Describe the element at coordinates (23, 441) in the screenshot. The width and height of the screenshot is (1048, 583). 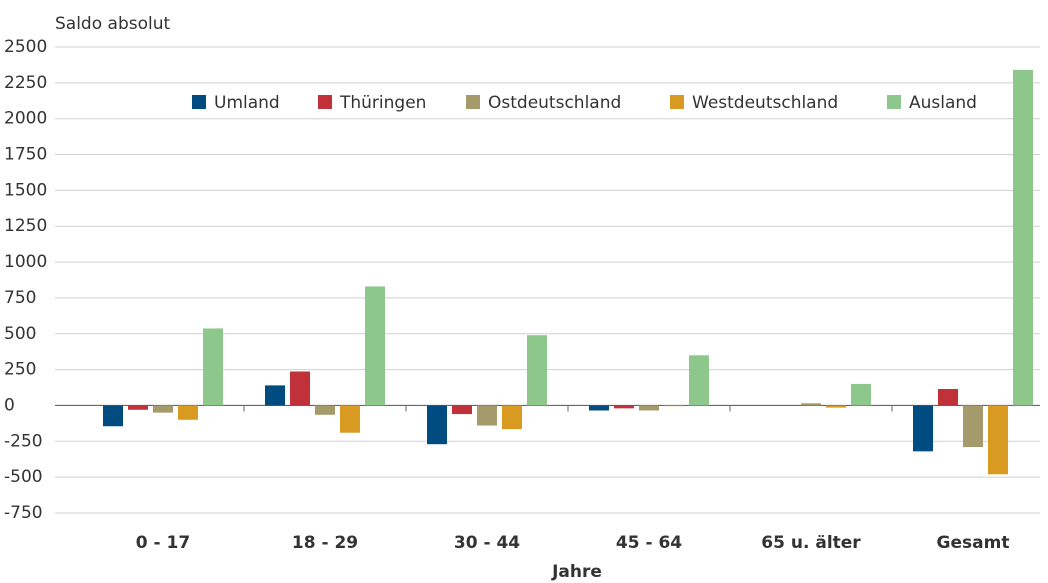
I see `y-tick-label: -250` at that location.